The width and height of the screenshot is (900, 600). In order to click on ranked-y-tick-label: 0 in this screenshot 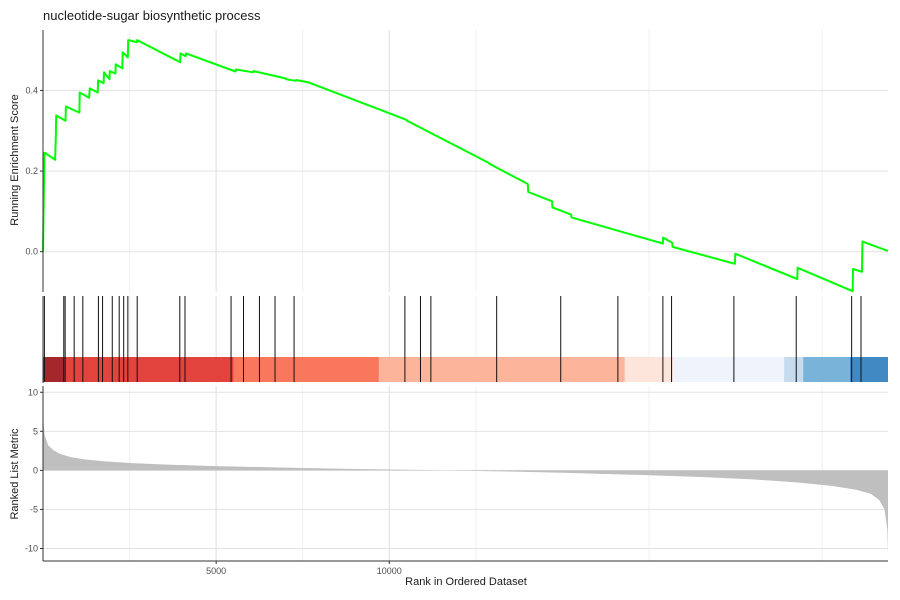, I will do `click(35, 470)`.